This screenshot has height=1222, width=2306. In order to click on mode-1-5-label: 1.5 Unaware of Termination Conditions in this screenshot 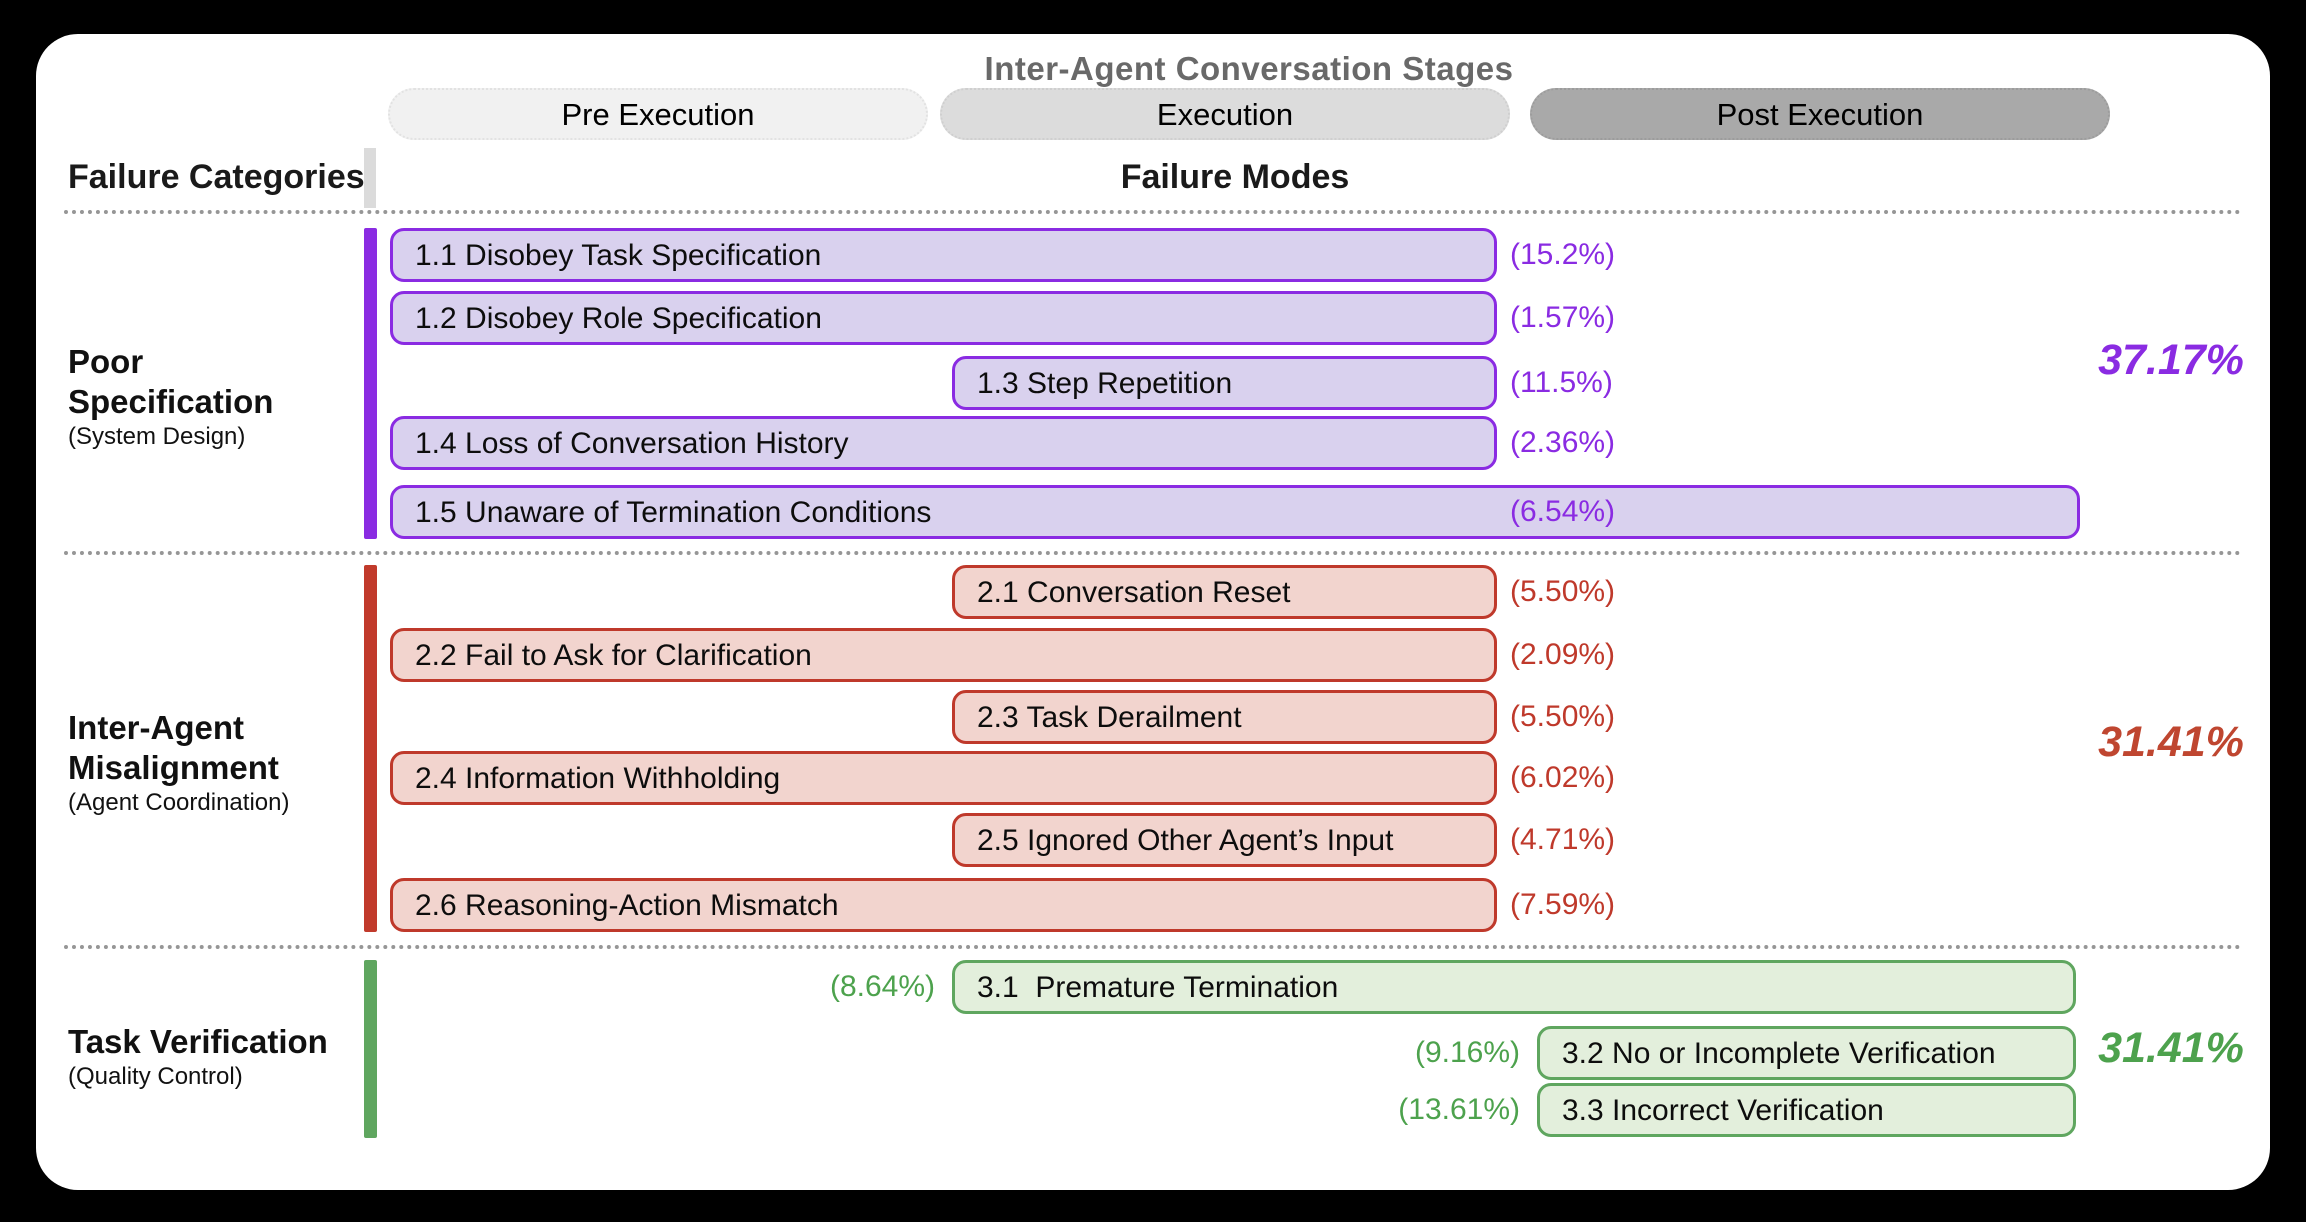, I will do `click(673, 512)`.